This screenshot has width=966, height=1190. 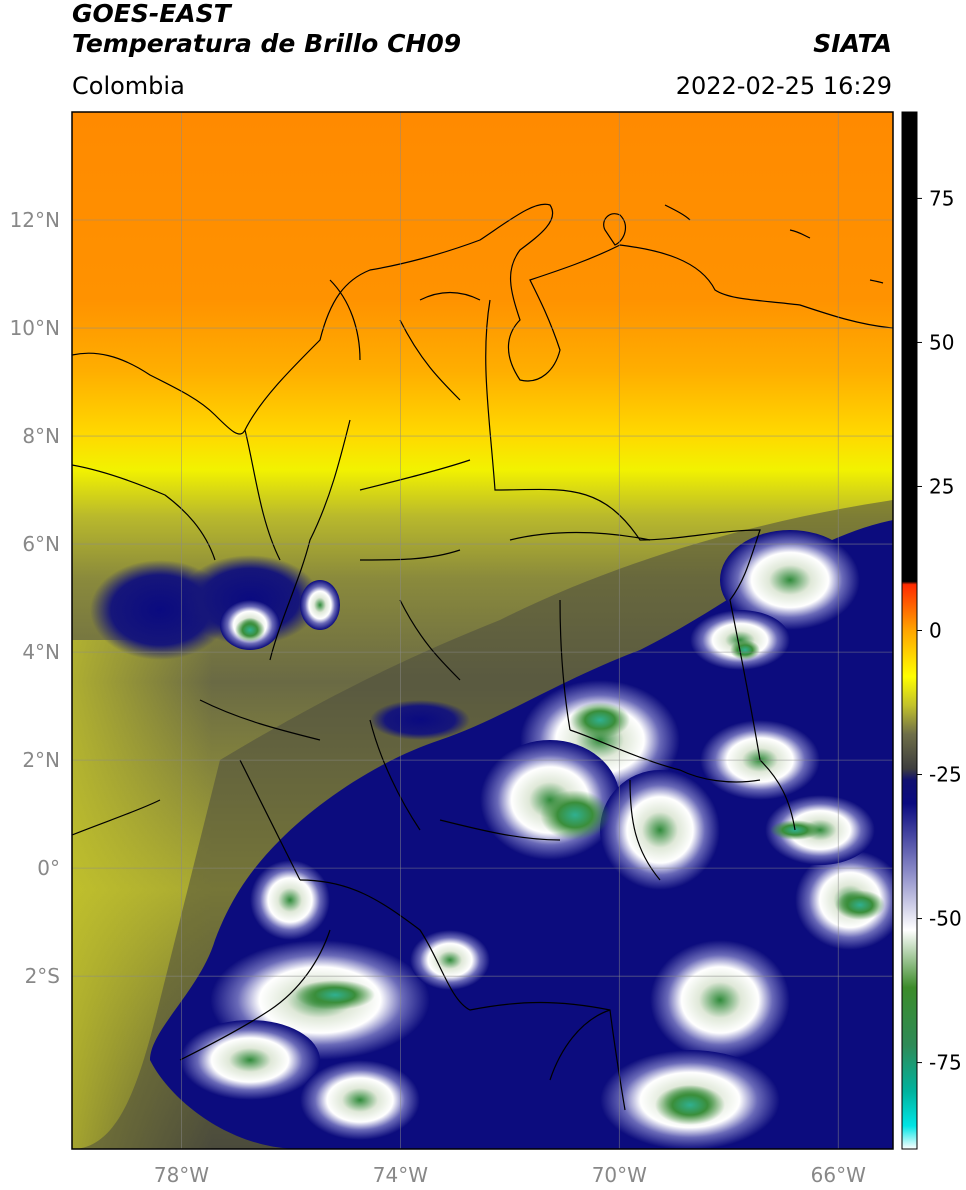 I want to click on title-satellite: GOES-EAST, so click(x=151, y=14).